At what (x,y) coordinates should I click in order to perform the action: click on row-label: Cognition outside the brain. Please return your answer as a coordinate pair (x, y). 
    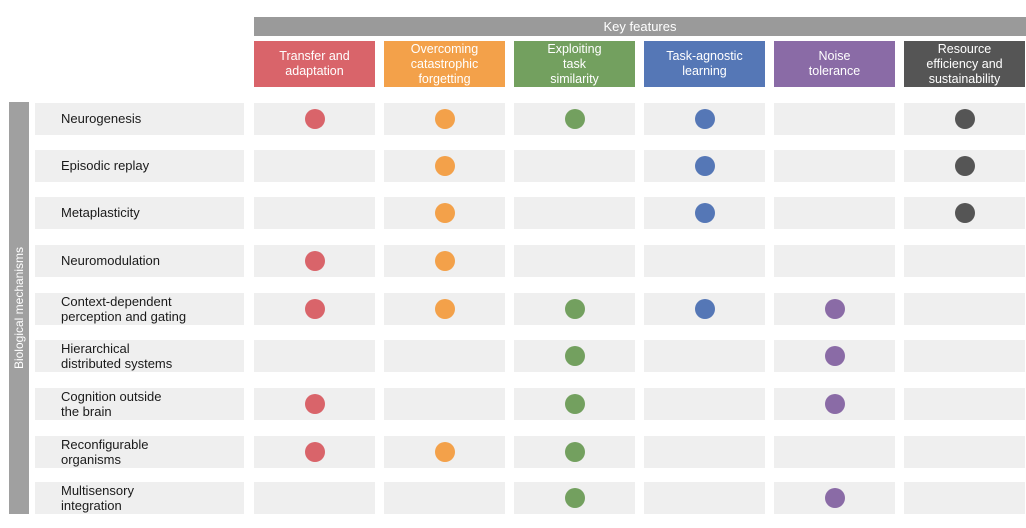
    Looking at the image, I should click on (139, 404).